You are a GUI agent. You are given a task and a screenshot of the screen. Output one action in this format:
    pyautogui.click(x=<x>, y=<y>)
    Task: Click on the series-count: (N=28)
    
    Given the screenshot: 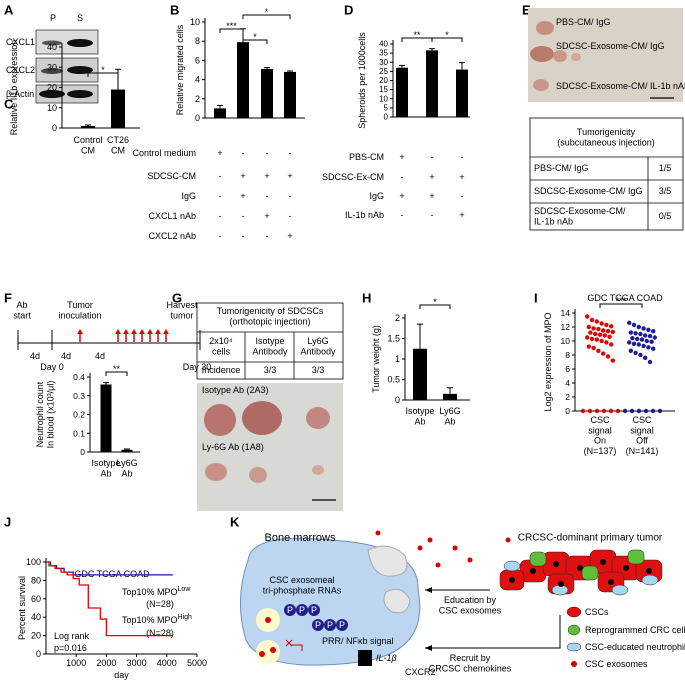 What is the action you would take?
    pyautogui.click(x=160, y=604)
    